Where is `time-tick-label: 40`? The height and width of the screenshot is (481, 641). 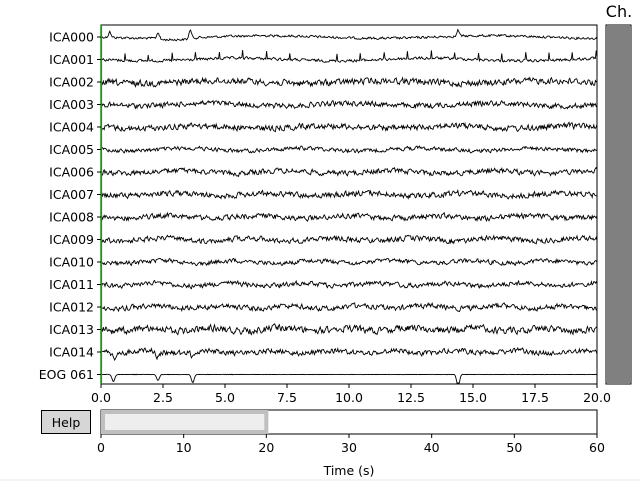 time-tick-label: 40 is located at coordinates (432, 447).